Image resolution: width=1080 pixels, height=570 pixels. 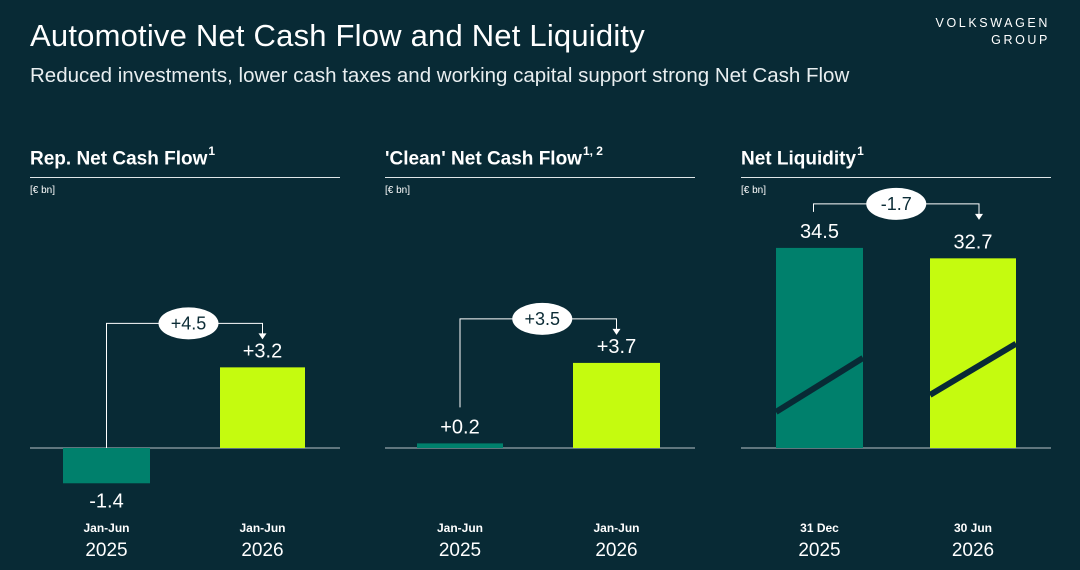 I want to click on data-label: 34.5, so click(x=819, y=232).